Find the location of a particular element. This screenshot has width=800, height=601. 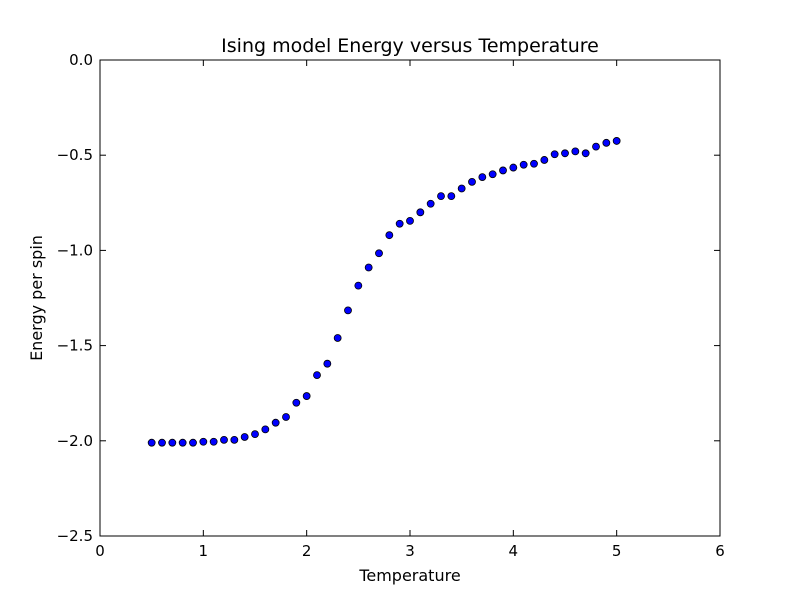

x-tick-label: 3 is located at coordinates (410, 551).